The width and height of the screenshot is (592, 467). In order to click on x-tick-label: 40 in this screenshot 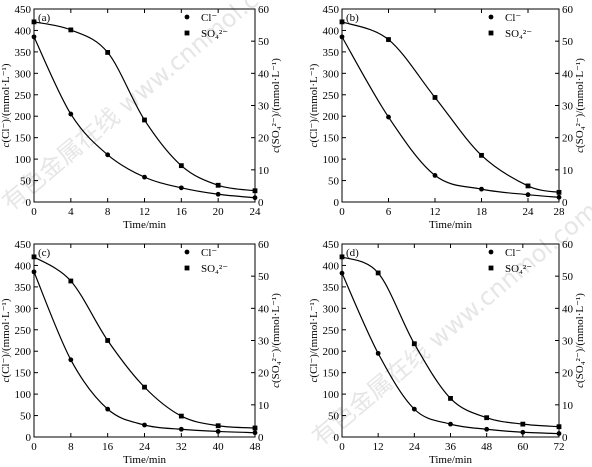, I will do `click(219, 447)`.